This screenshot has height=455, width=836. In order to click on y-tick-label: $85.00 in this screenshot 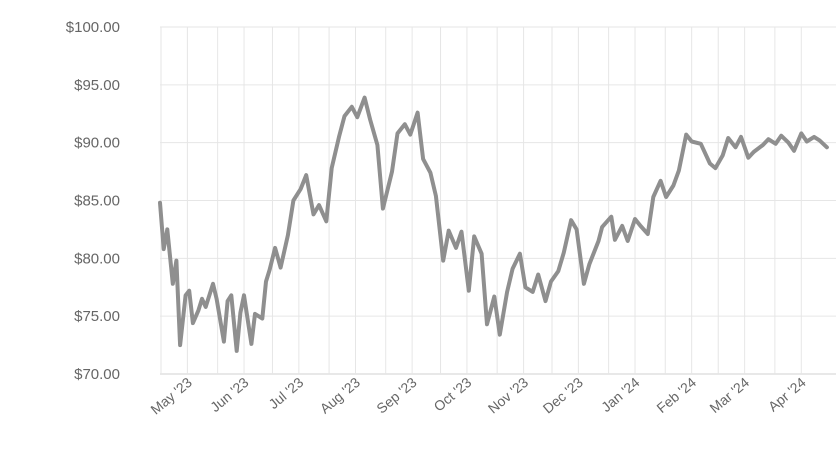, I will do `click(97, 201)`.